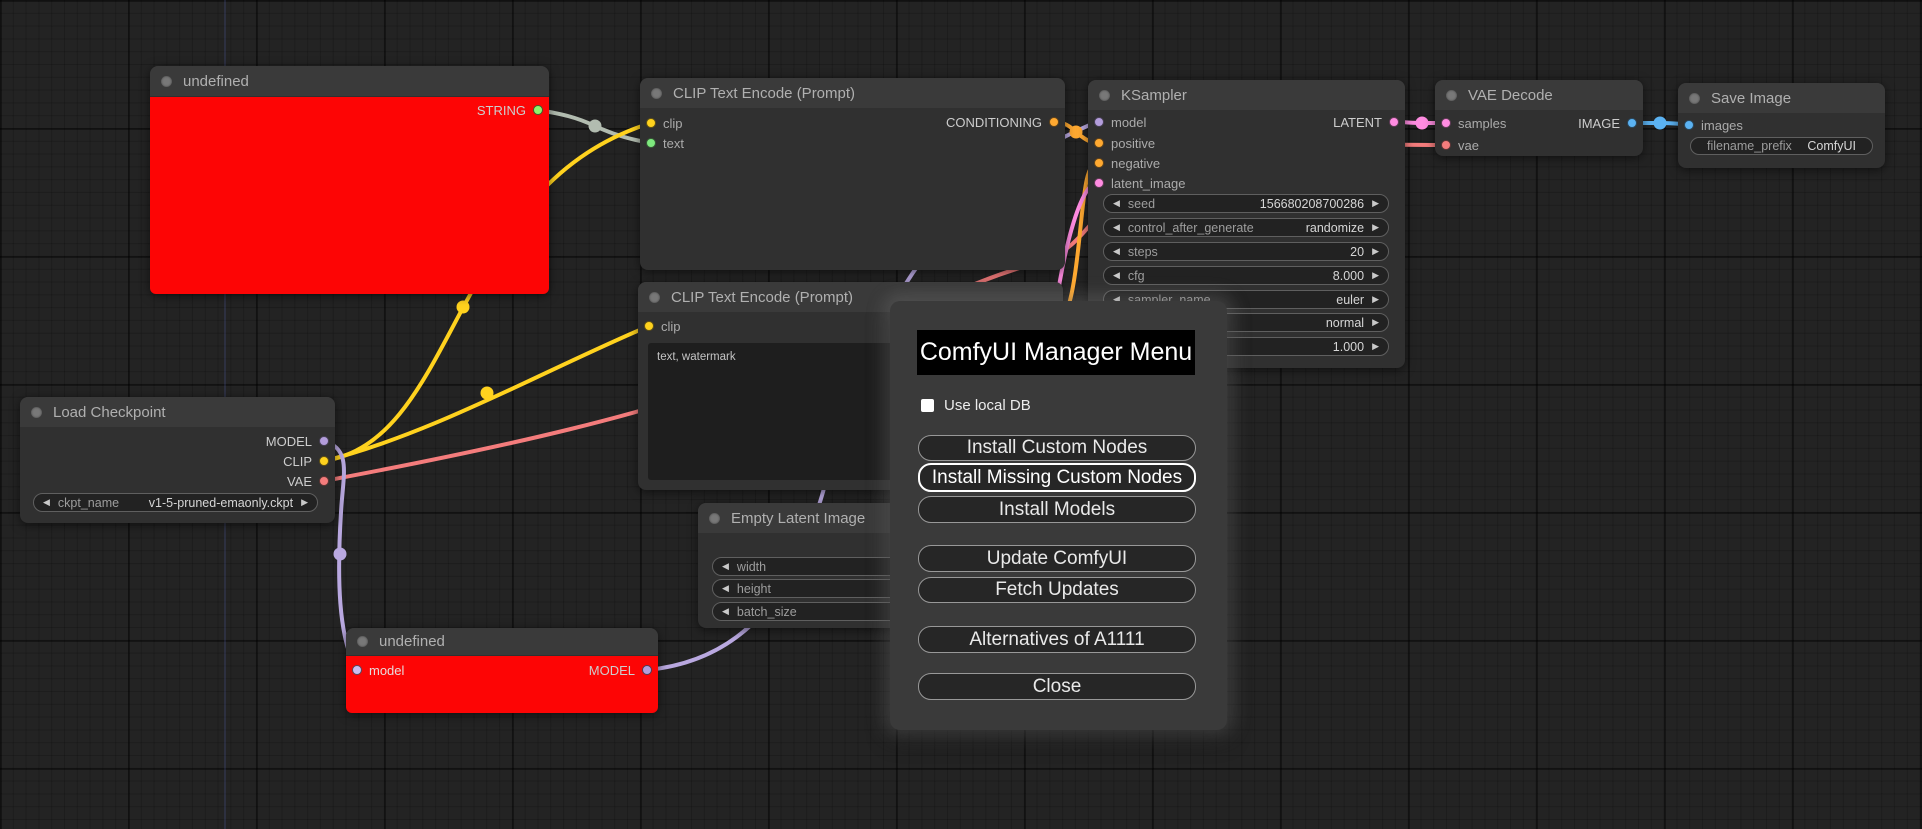  Describe the element at coordinates (1246, 227) in the screenshot. I see `widget-control-after-generate: ◀ control_after_generate randomize ▶` at that location.